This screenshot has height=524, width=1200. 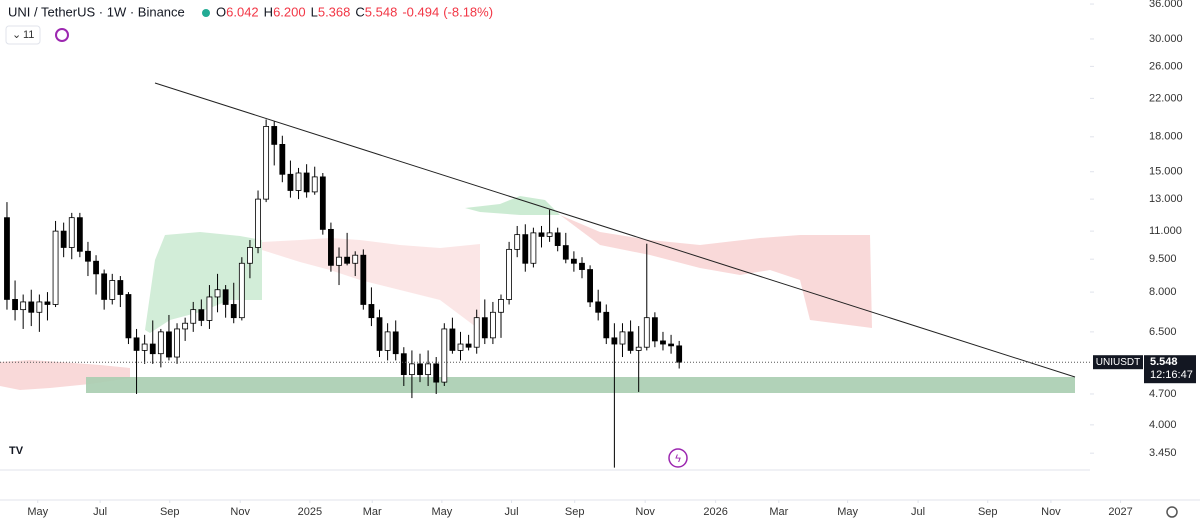 I want to click on ohlc-value: 6.042, so click(x=242, y=11).